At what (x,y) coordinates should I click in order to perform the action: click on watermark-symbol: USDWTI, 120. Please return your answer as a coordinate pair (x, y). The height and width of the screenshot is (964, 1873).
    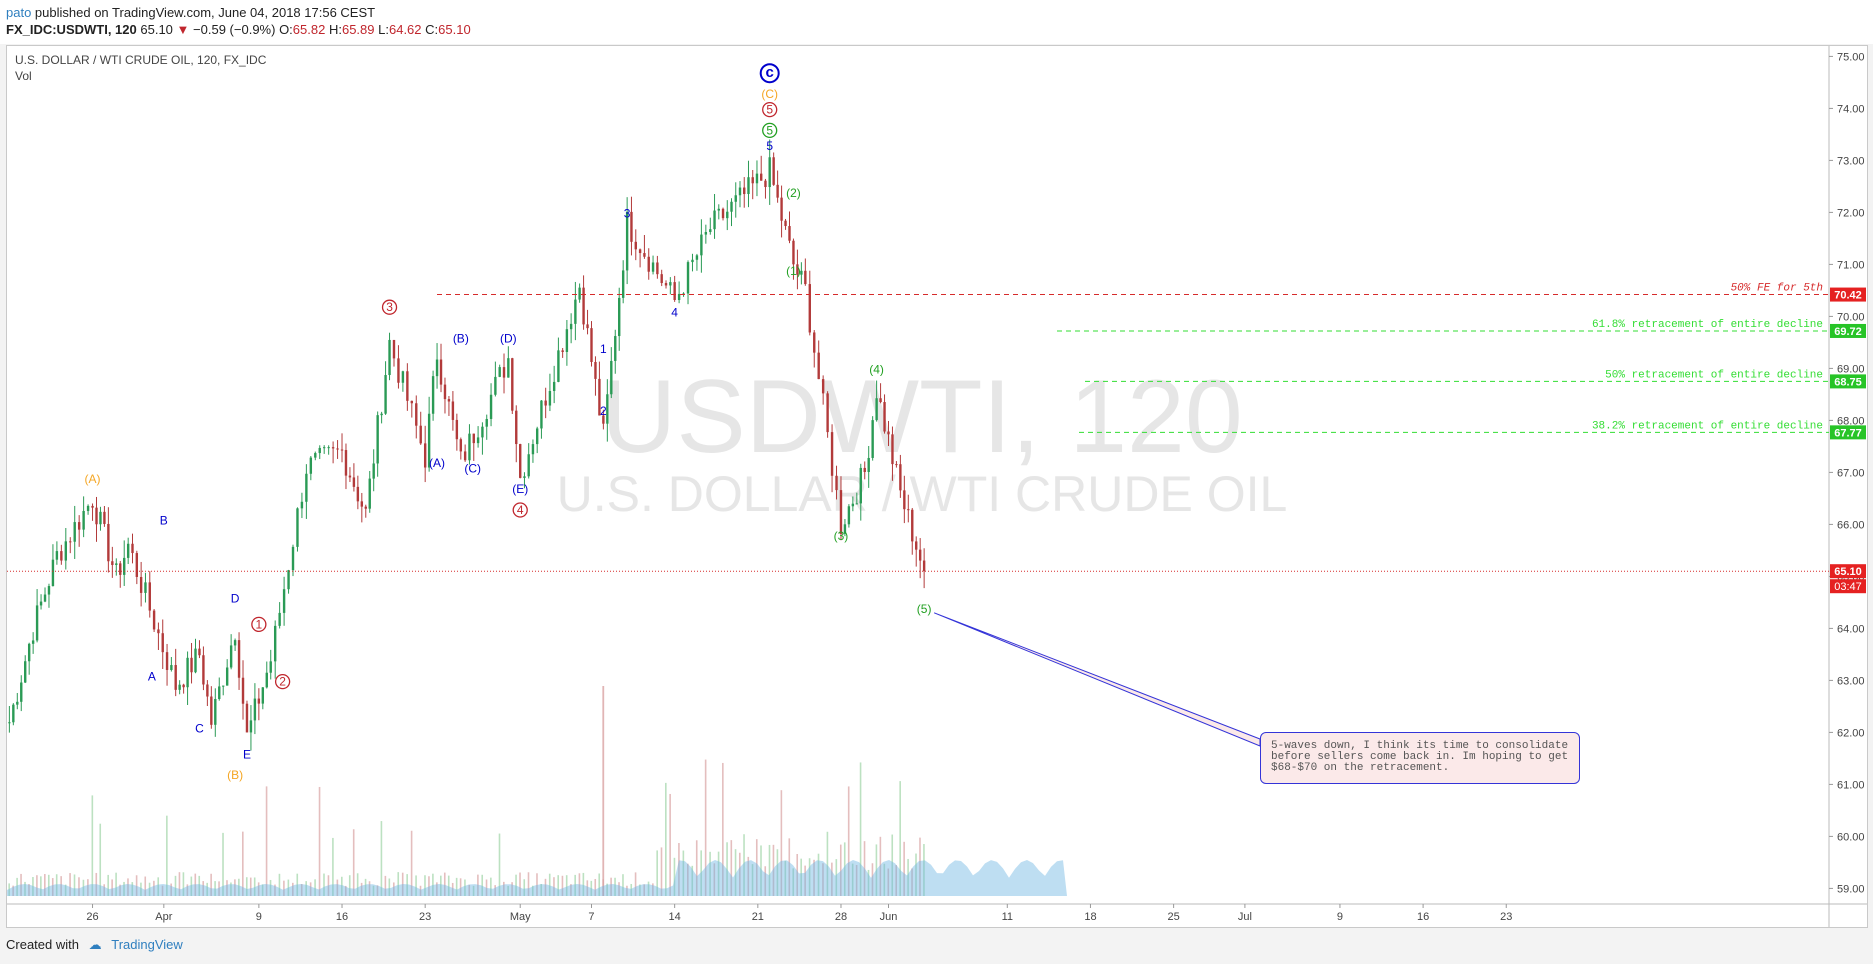
    Looking at the image, I should click on (921, 417).